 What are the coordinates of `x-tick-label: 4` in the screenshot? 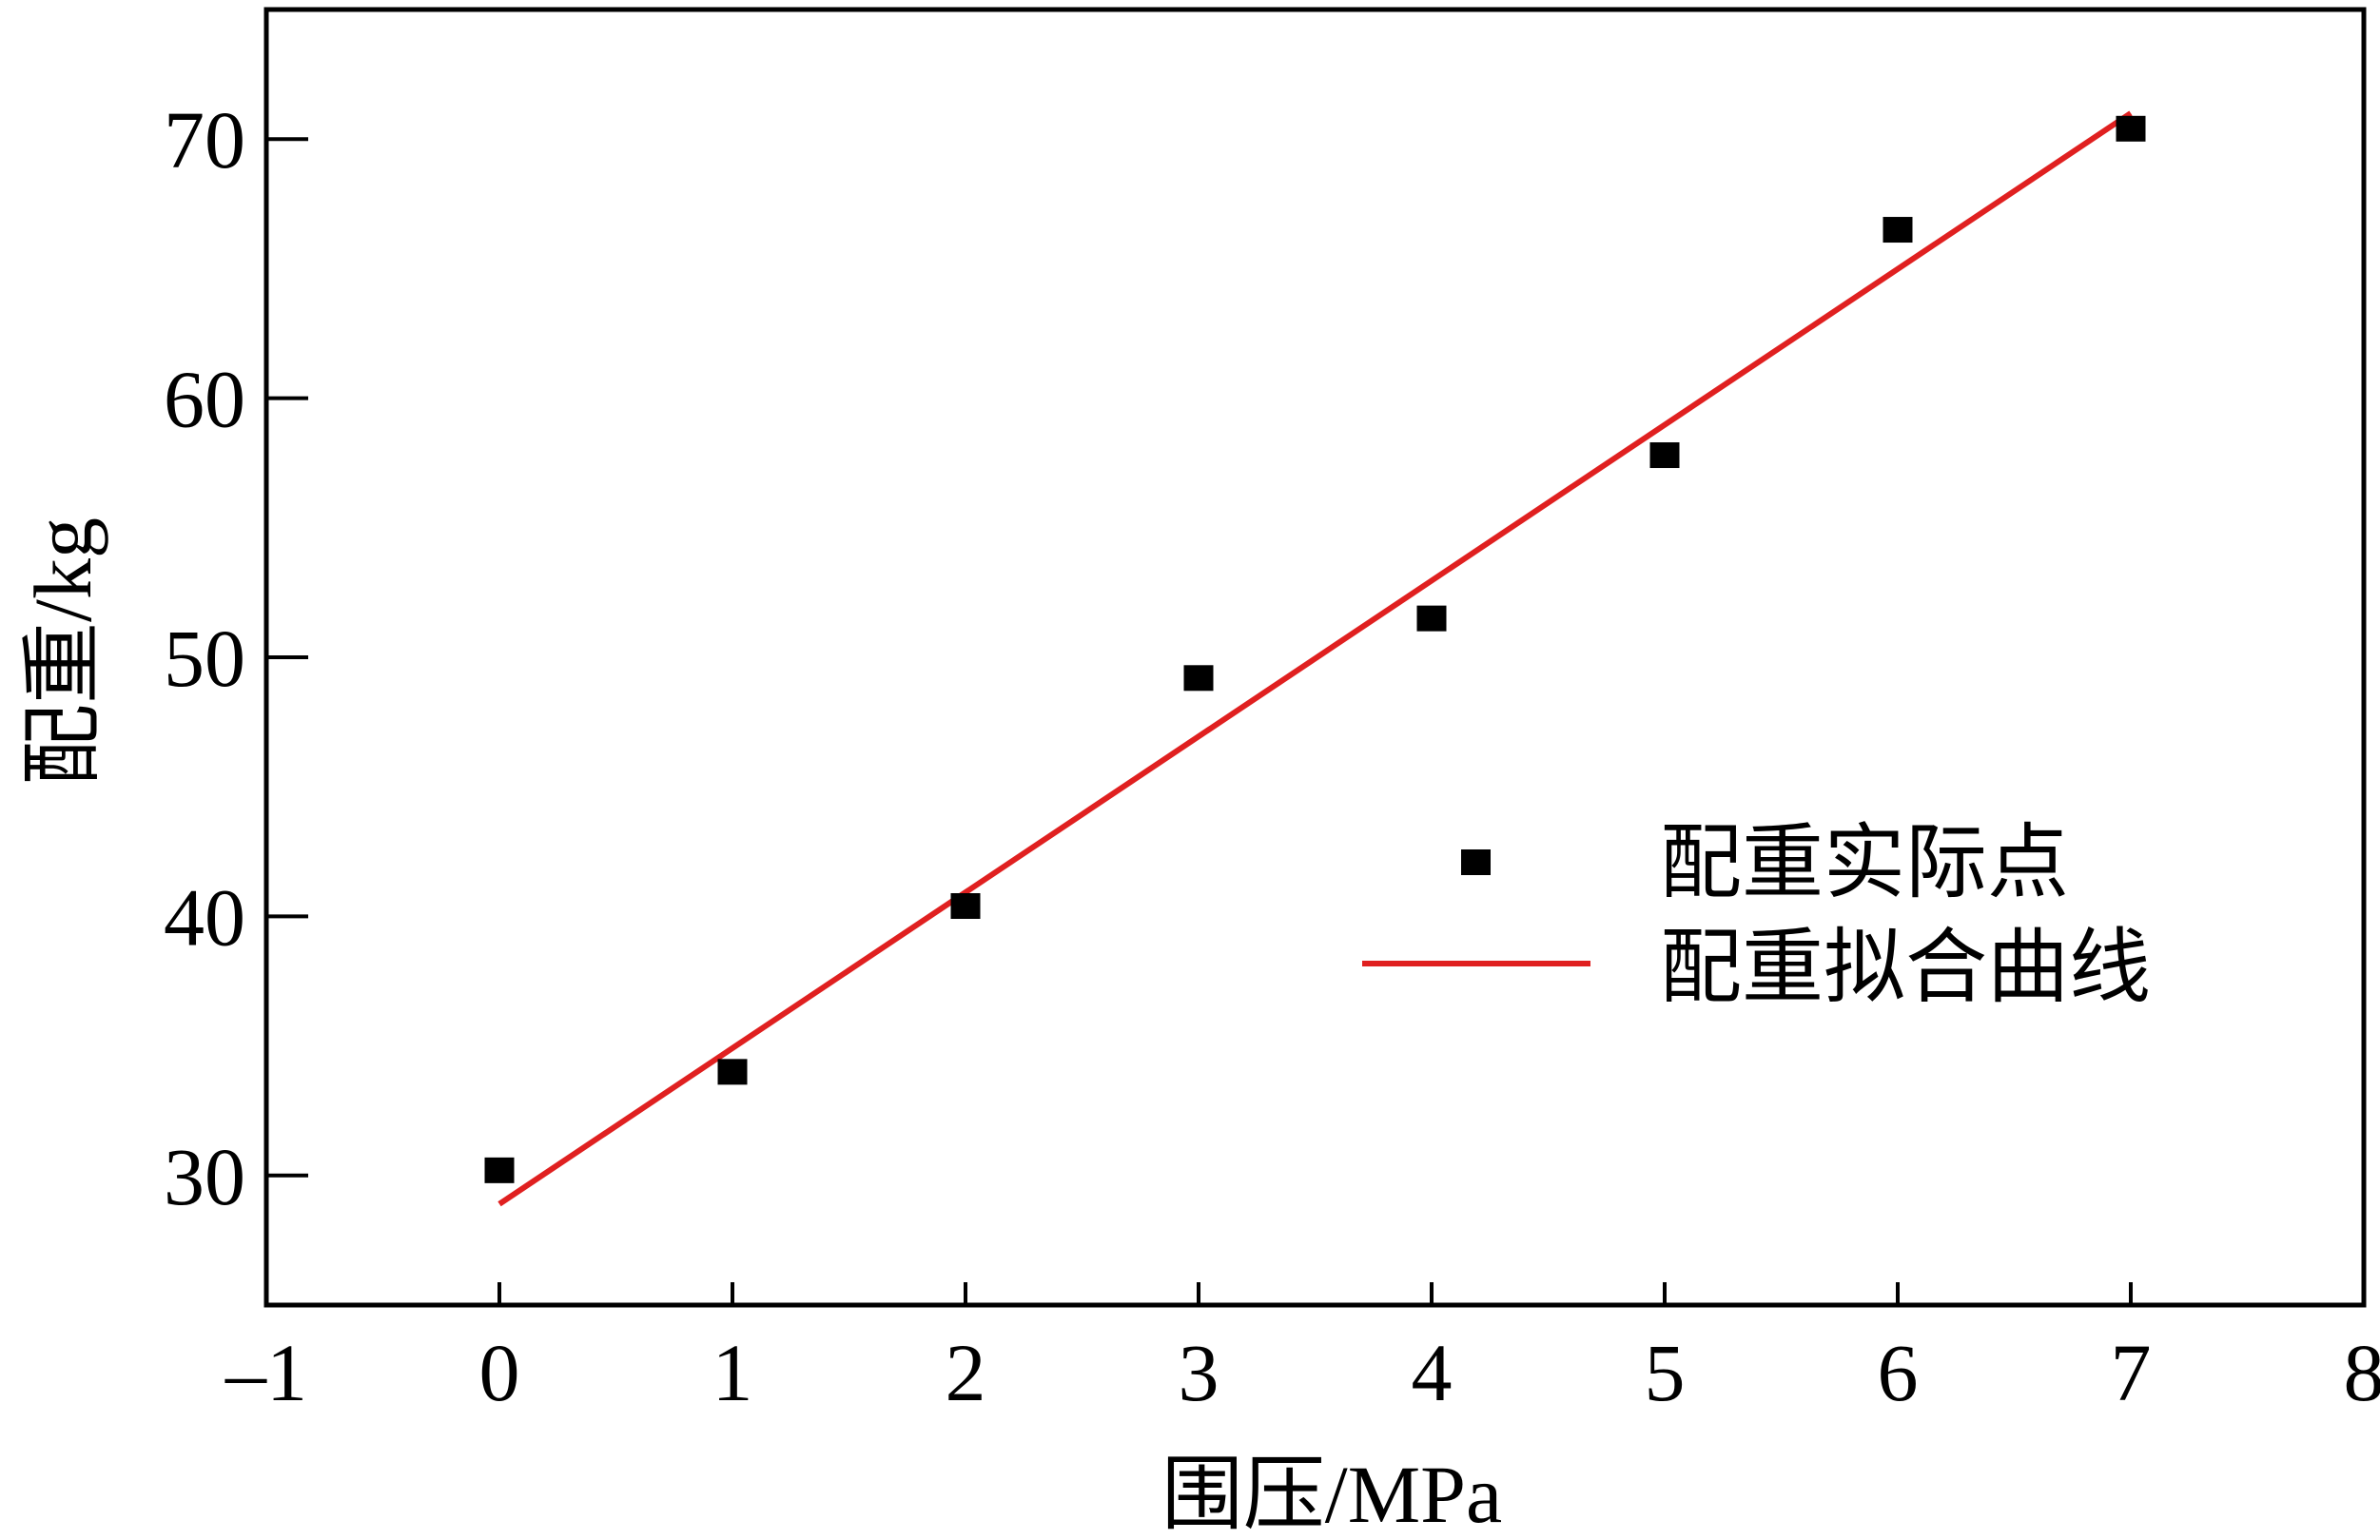 It's located at (1432, 1373).